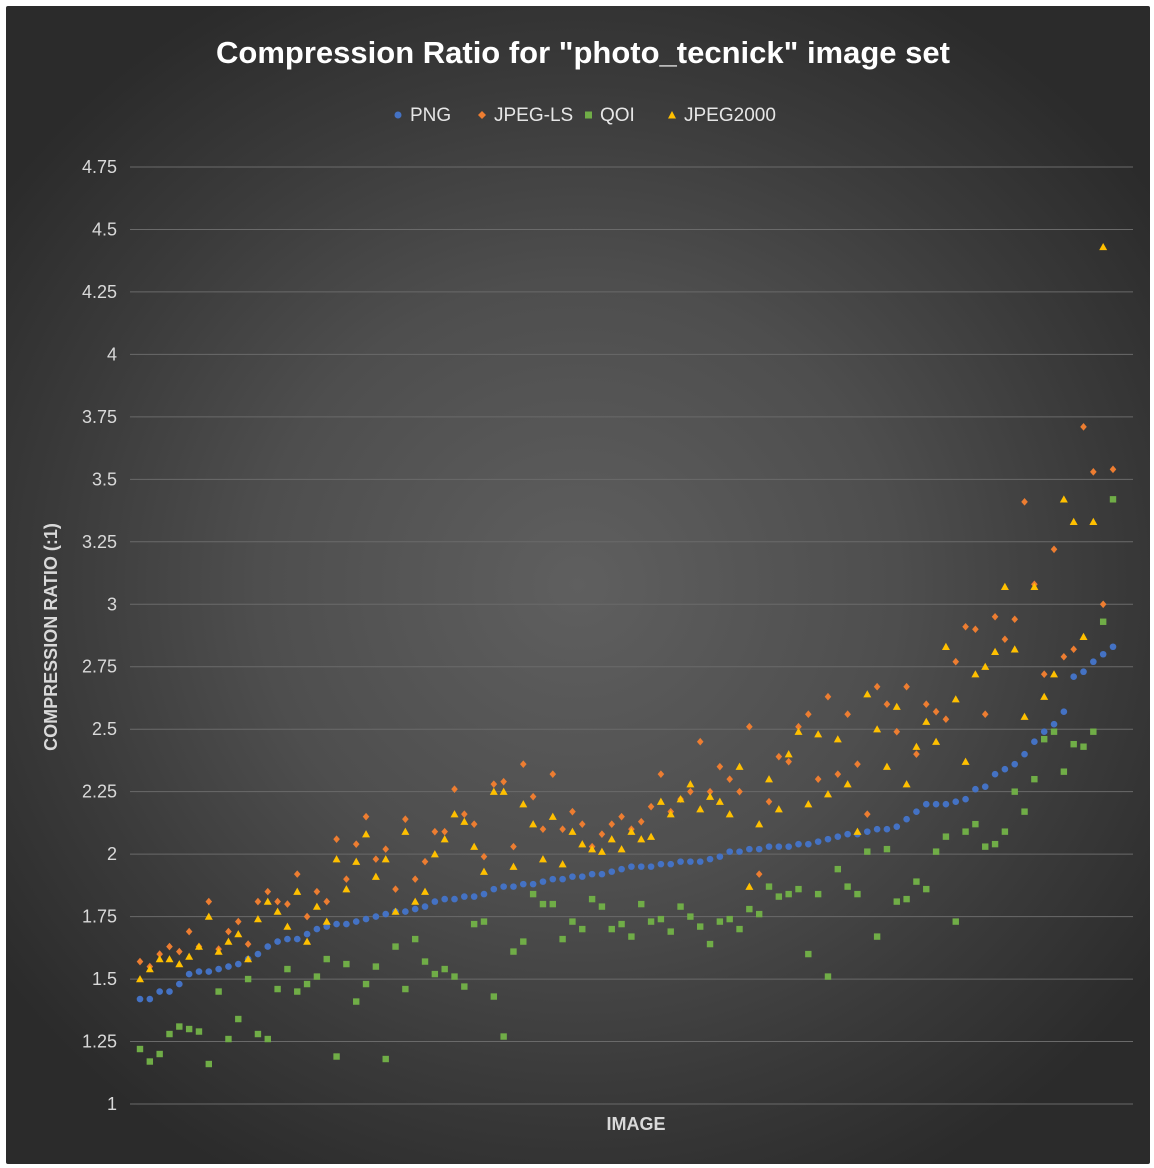 Image resolution: width=1154 pixels, height=1168 pixels. Describe the element at coordinates (617, 115) in the screenshot. I see `legend-label-qoi: QOI` at that location.